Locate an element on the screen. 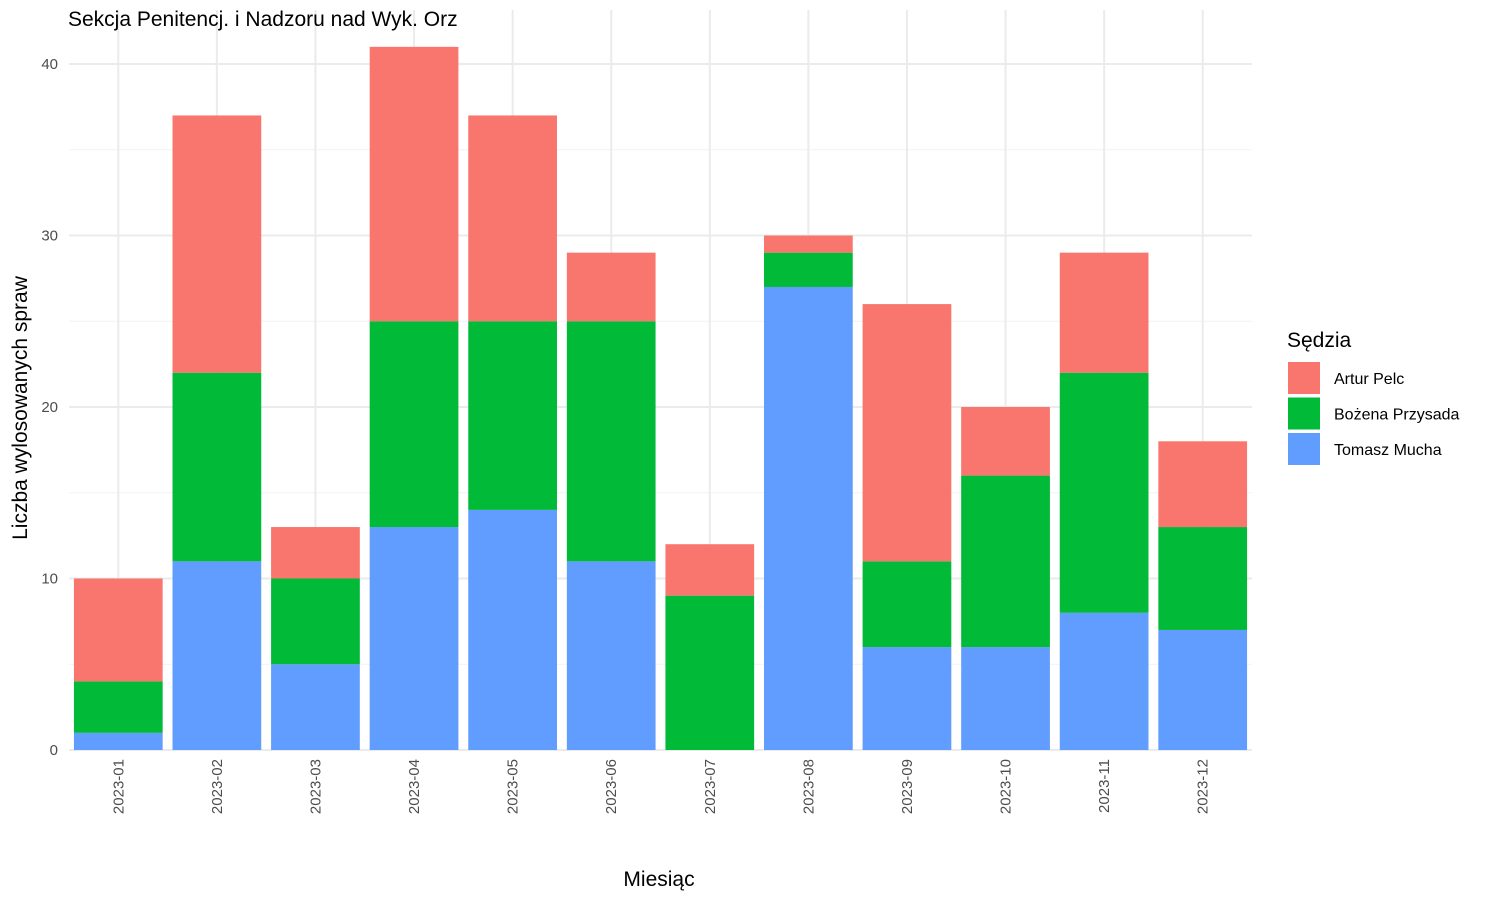 This screenshot has width=1500, height=900. x-tick-label: 2023-11 is located at coordinates (1104, 786).